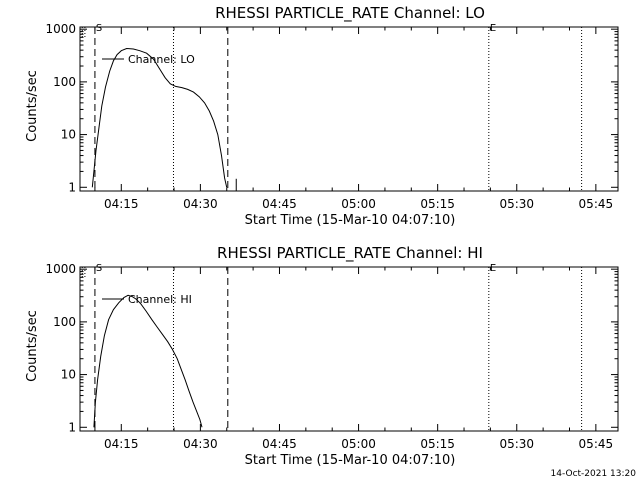 This screenshot has width=640, height=480. I want to click on footer-timestamp: 14-Oct-2021 13:20, so click(594, 474).